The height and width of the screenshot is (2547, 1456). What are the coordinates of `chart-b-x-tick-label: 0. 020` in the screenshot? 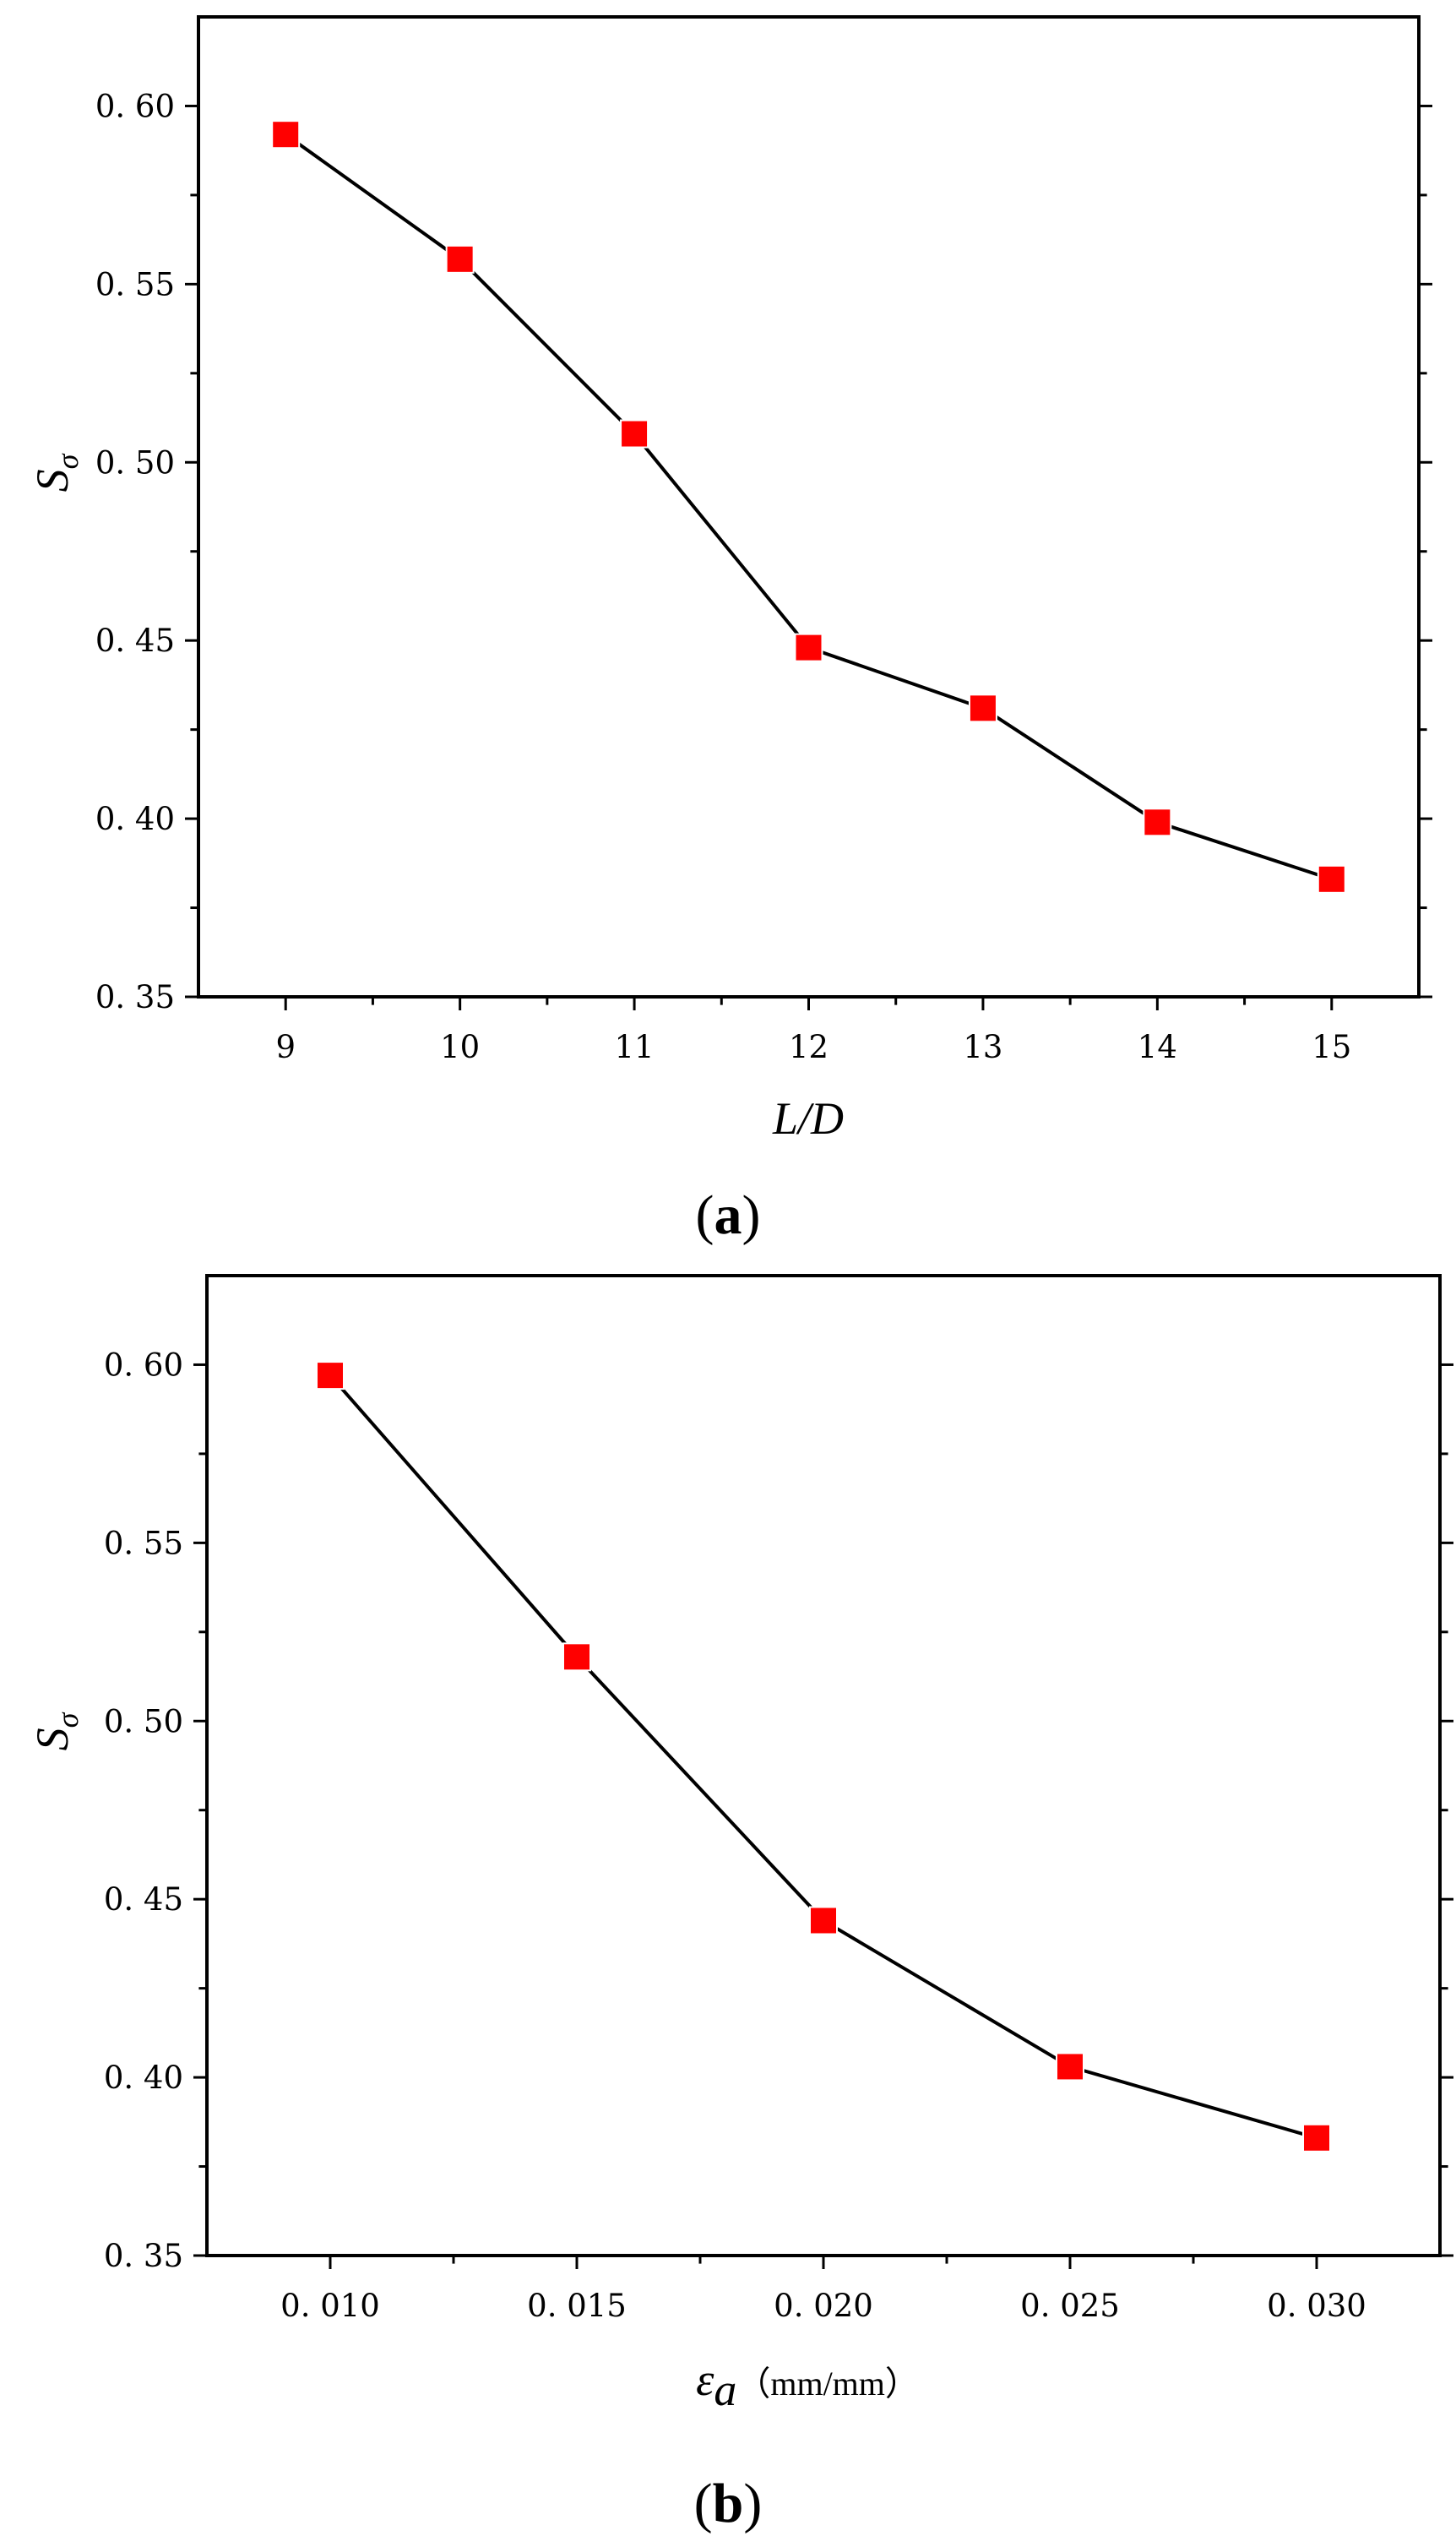 It's located at (823, 2306).